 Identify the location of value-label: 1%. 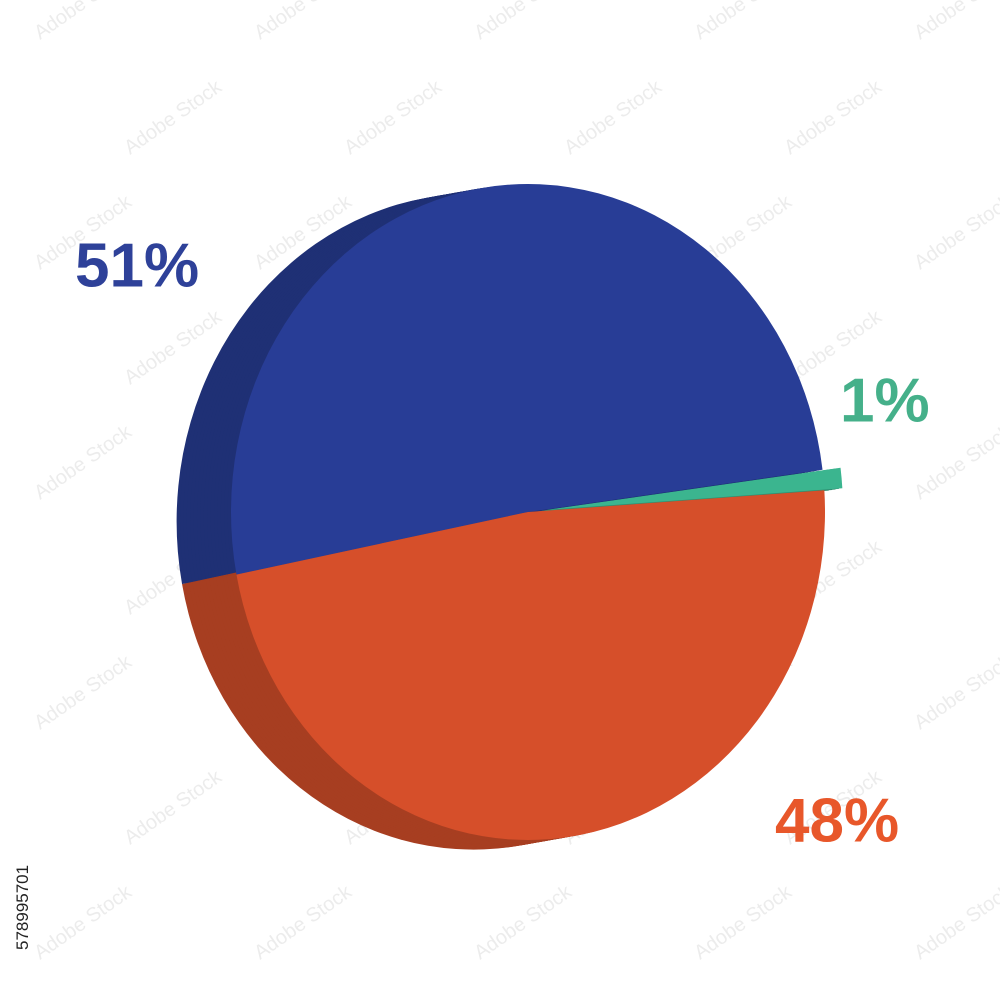
(885, 400).